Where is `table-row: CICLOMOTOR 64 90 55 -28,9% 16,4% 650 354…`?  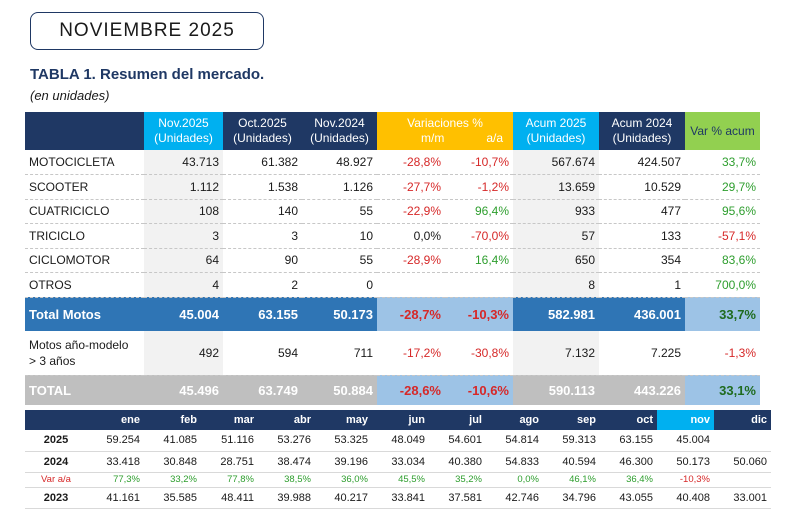 table-row: CICLOMOTOR 64 90 55 -28,9% 16,4% 650 354… is located at coordinates (392, 260).